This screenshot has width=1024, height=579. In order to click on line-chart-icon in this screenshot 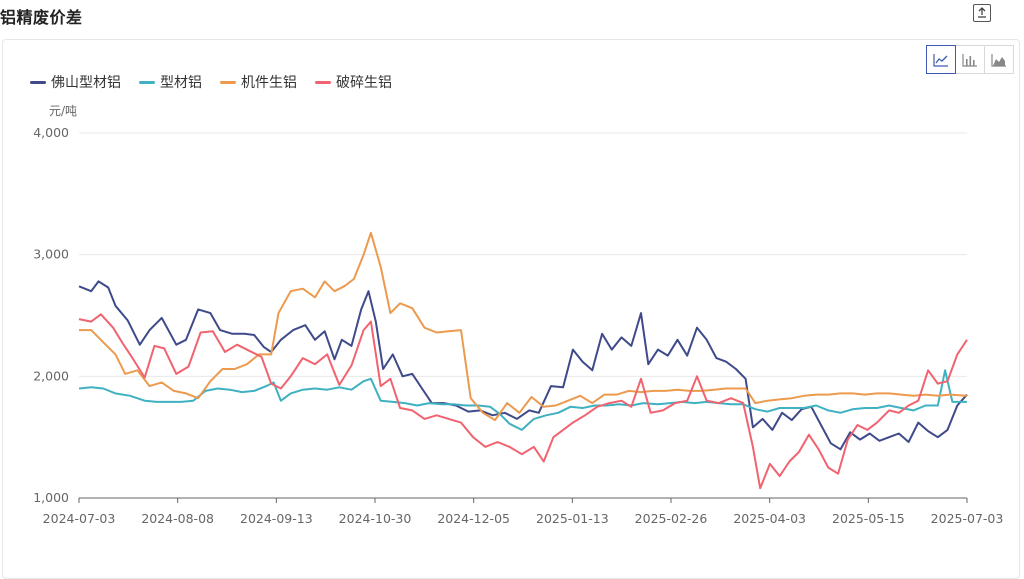, I will do `click(940, 60)`.